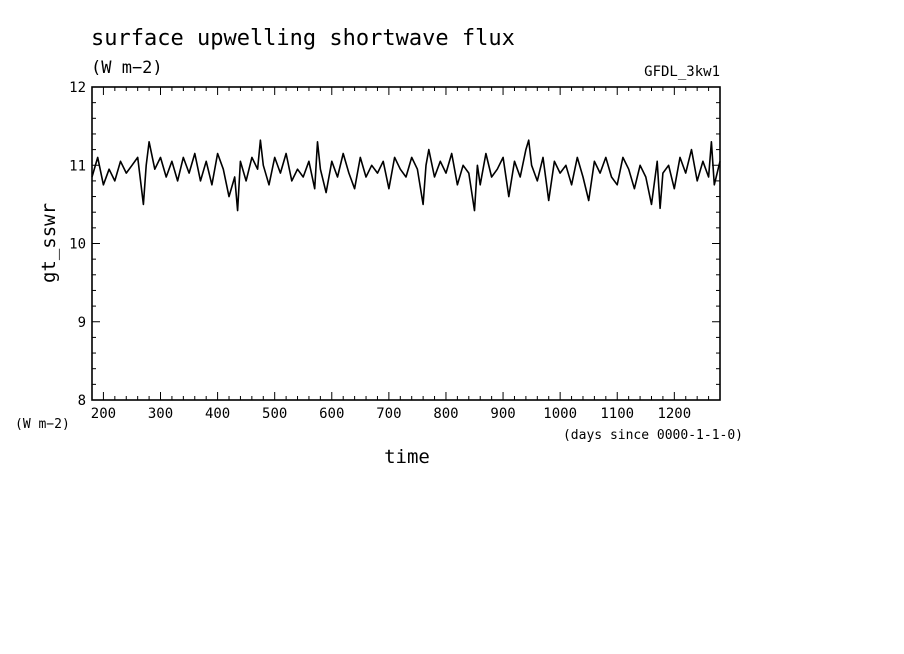  Describe the element at coordinates (445, 414) in the screenshot. I see `x-tick-label: 800` at that location.